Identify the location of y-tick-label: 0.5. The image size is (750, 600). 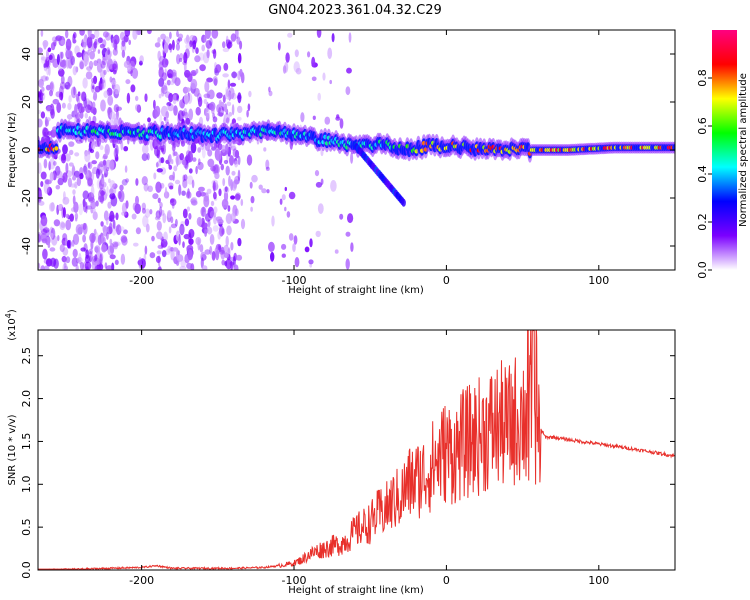
(26, 527).